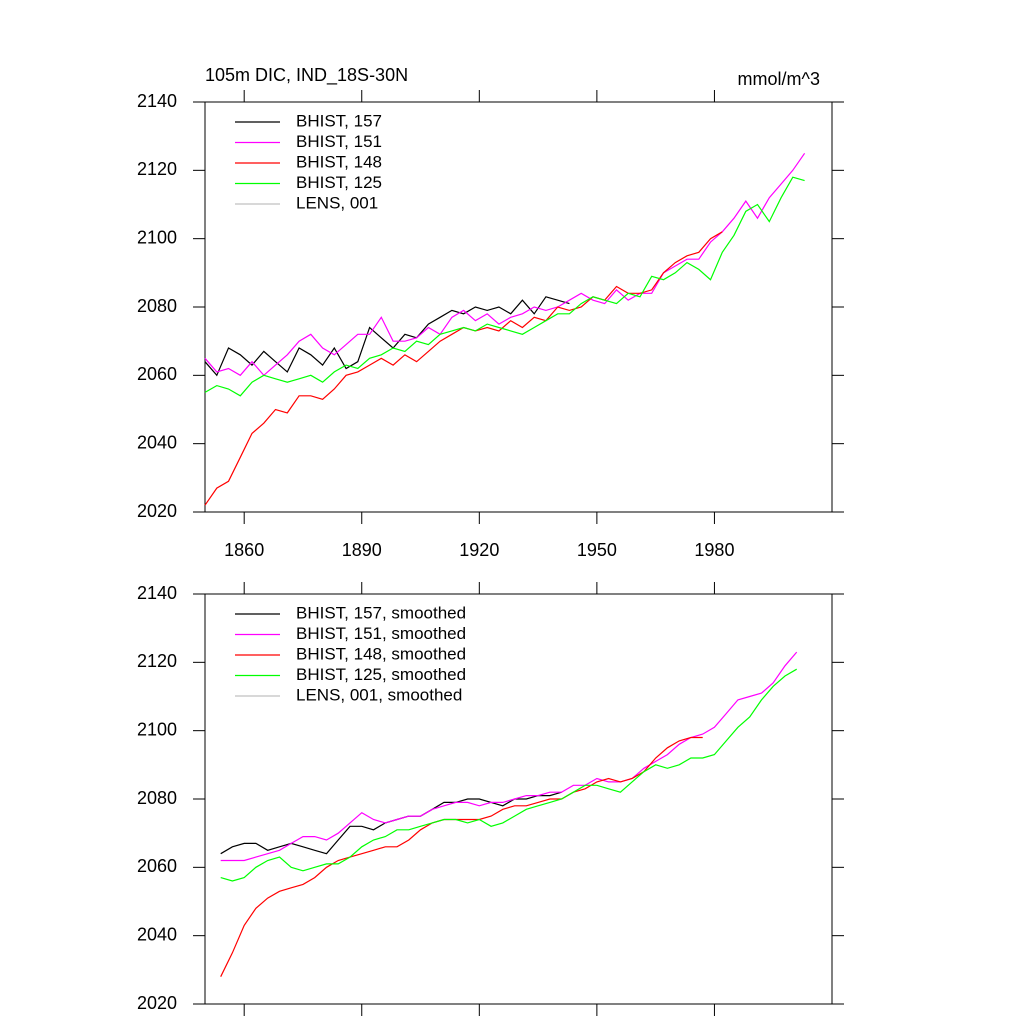 The image size is (1024, 1024). What do you see at coordinates (479, 550) in the screenshot?
I see `x-tick-label: 1920` at bounding box center [479, 550].